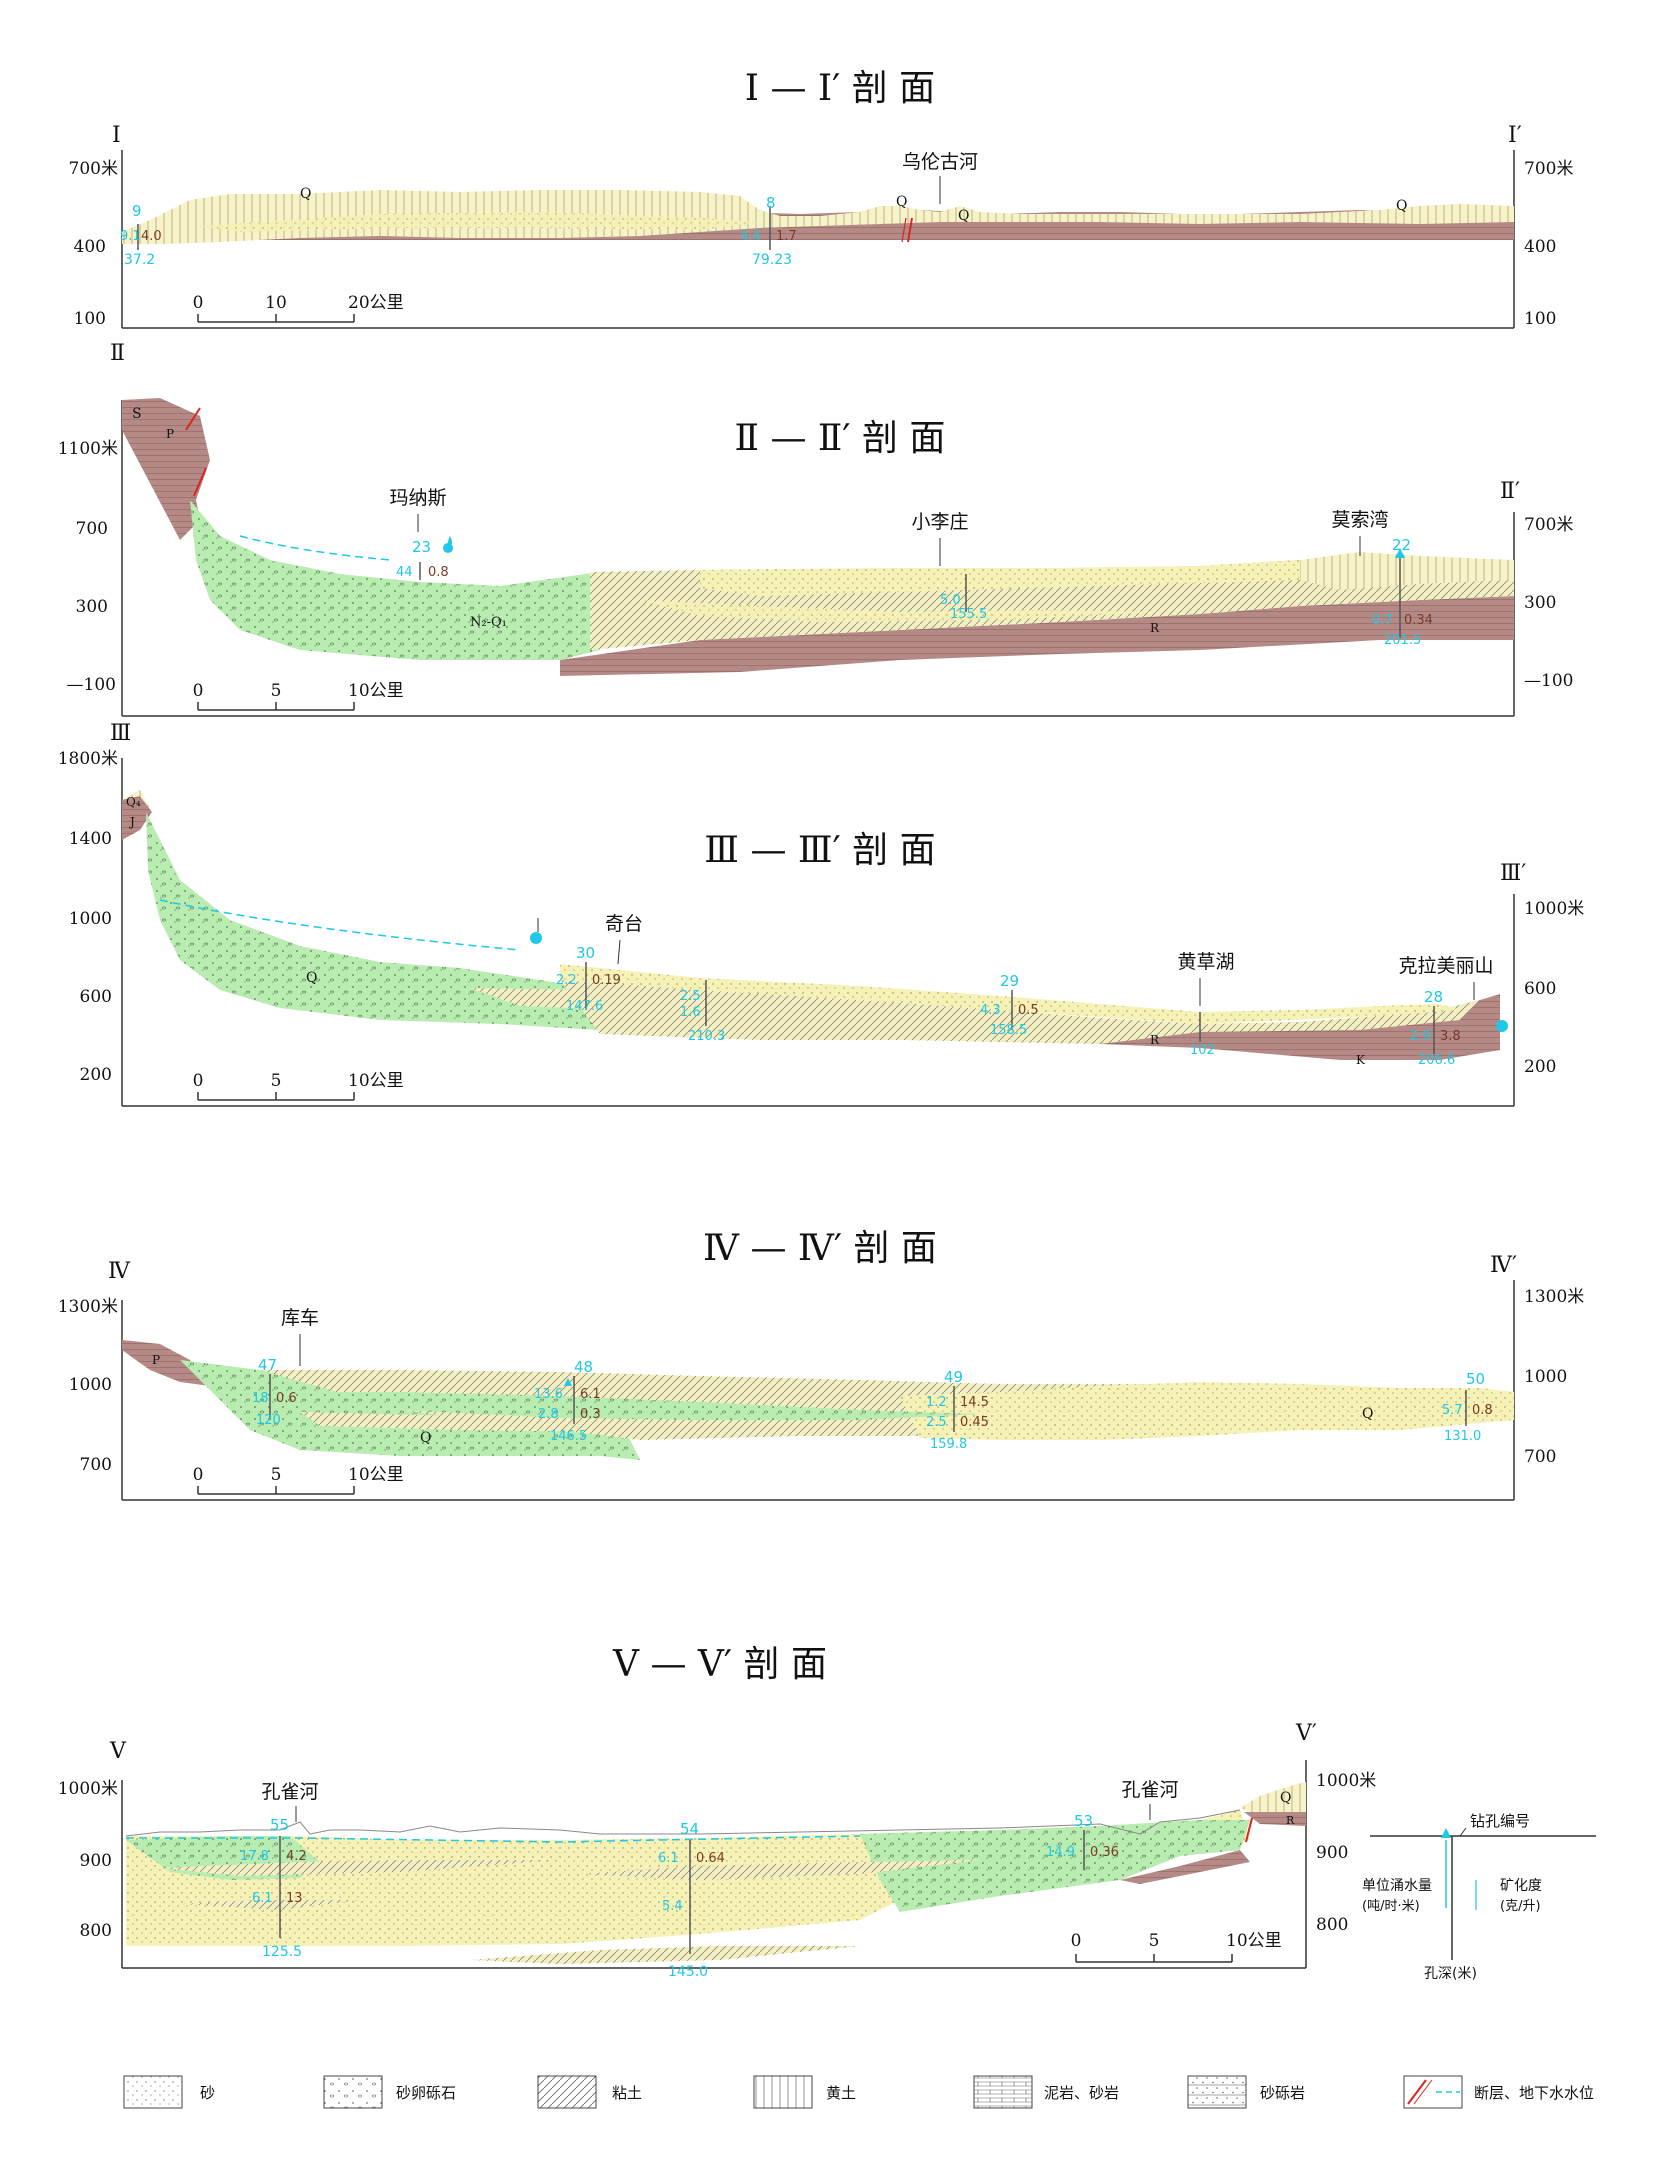 The width and height of the screenshot is (1669, 2157). What do you see at coordinates (1104, 1852) in the screenshot?
I see `svg-text: 0.36` at bounding box center [1104, 1852].